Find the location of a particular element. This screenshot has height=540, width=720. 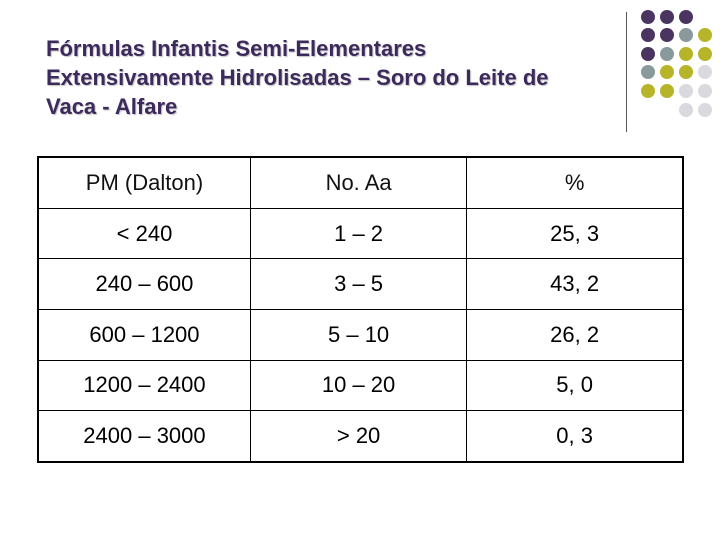

cell-amino-acid-count: 1 – 2 is located at coordinates (358, 233).